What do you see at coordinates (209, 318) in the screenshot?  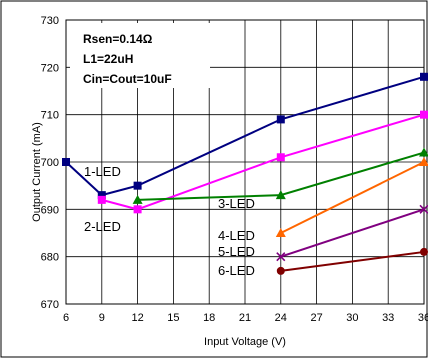 I see `x-tick-label: 18` at bounding box center [209, 318].